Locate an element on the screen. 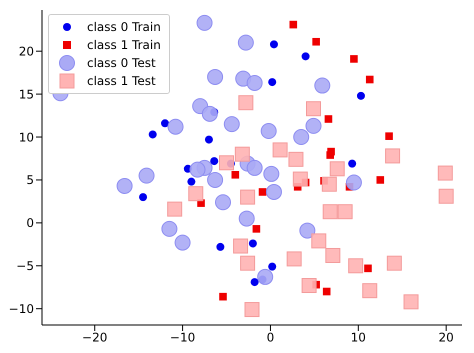  y-tick-label: 20 is located at coordinates (26, 51).